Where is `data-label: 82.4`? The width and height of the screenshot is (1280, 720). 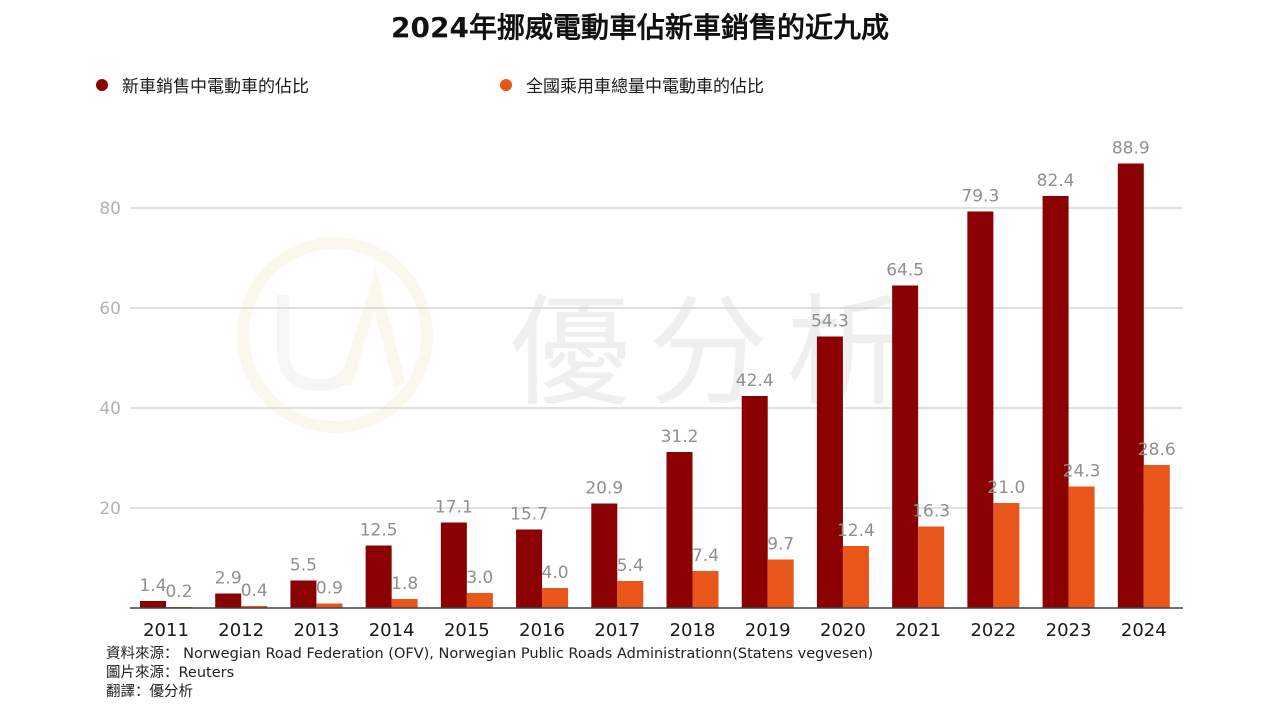
data-label: 82.4 is located at coordinates (1056, 181).